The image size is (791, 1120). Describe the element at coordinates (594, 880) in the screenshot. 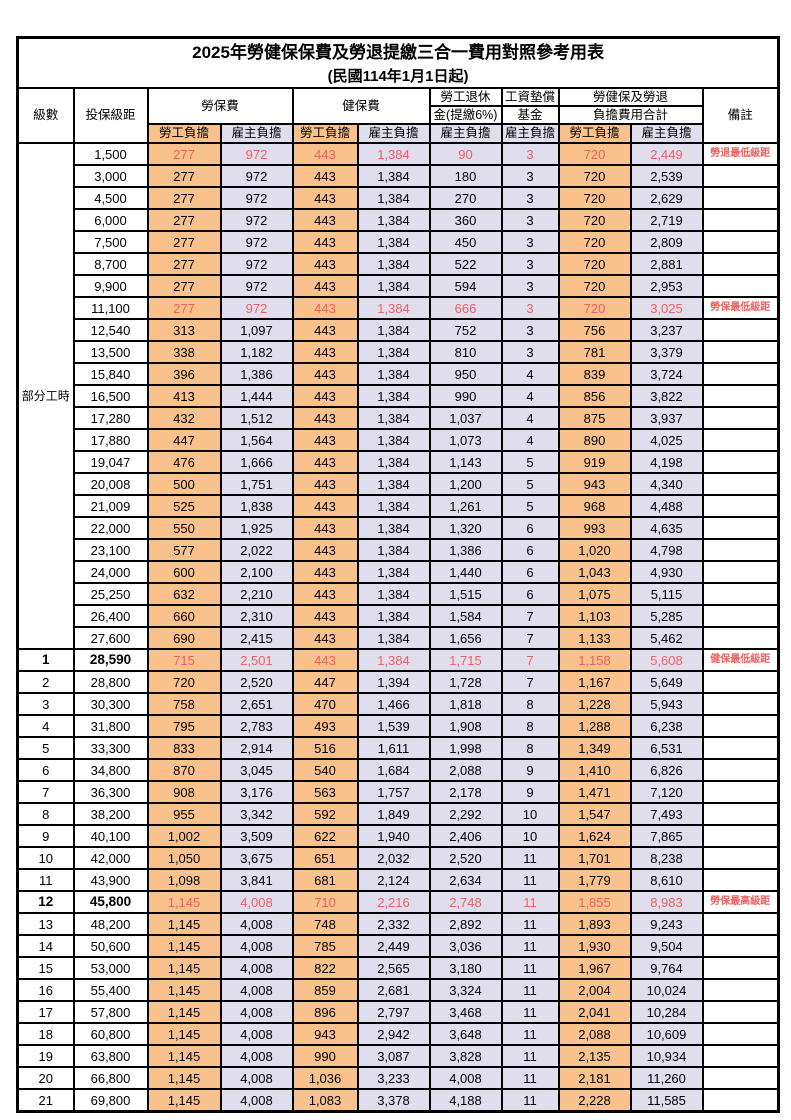

I see `total-employee-cell: 1,779` at that location.